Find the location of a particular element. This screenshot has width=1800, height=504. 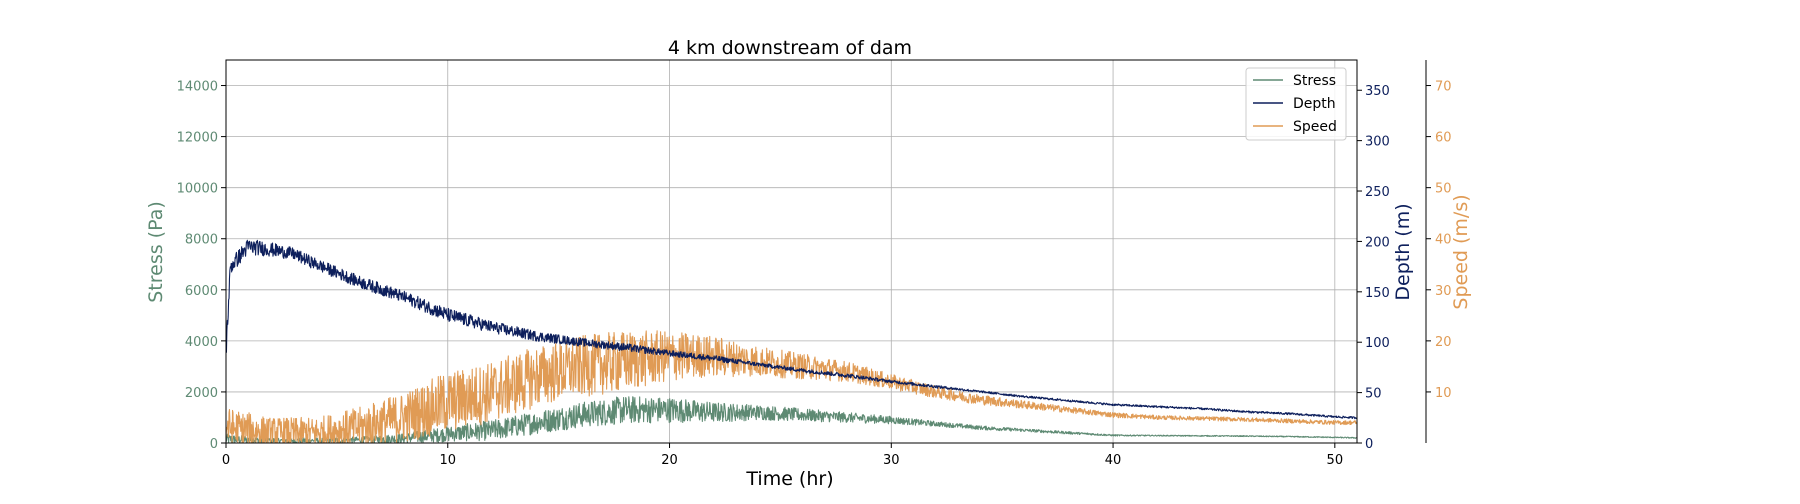

series-line-speed is located at coordinates (791, 387).